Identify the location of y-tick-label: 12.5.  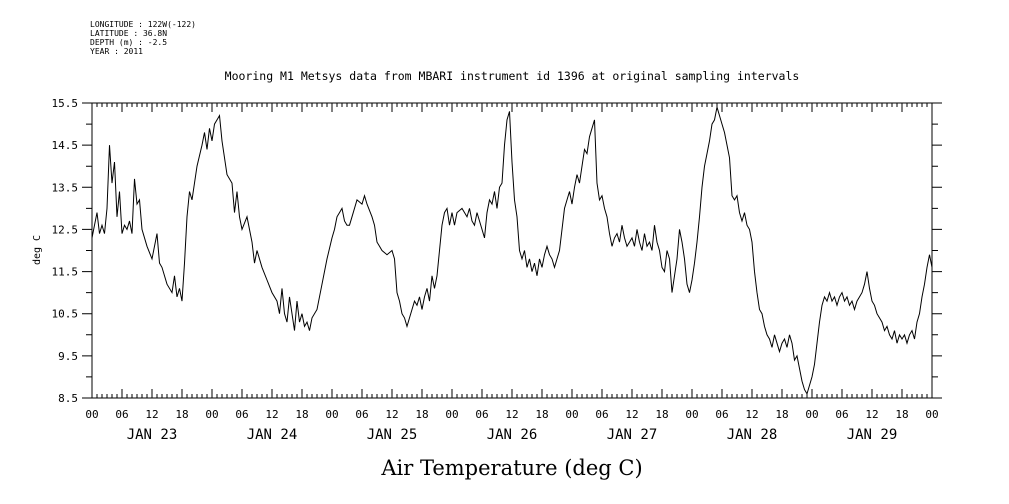
(65, 229).